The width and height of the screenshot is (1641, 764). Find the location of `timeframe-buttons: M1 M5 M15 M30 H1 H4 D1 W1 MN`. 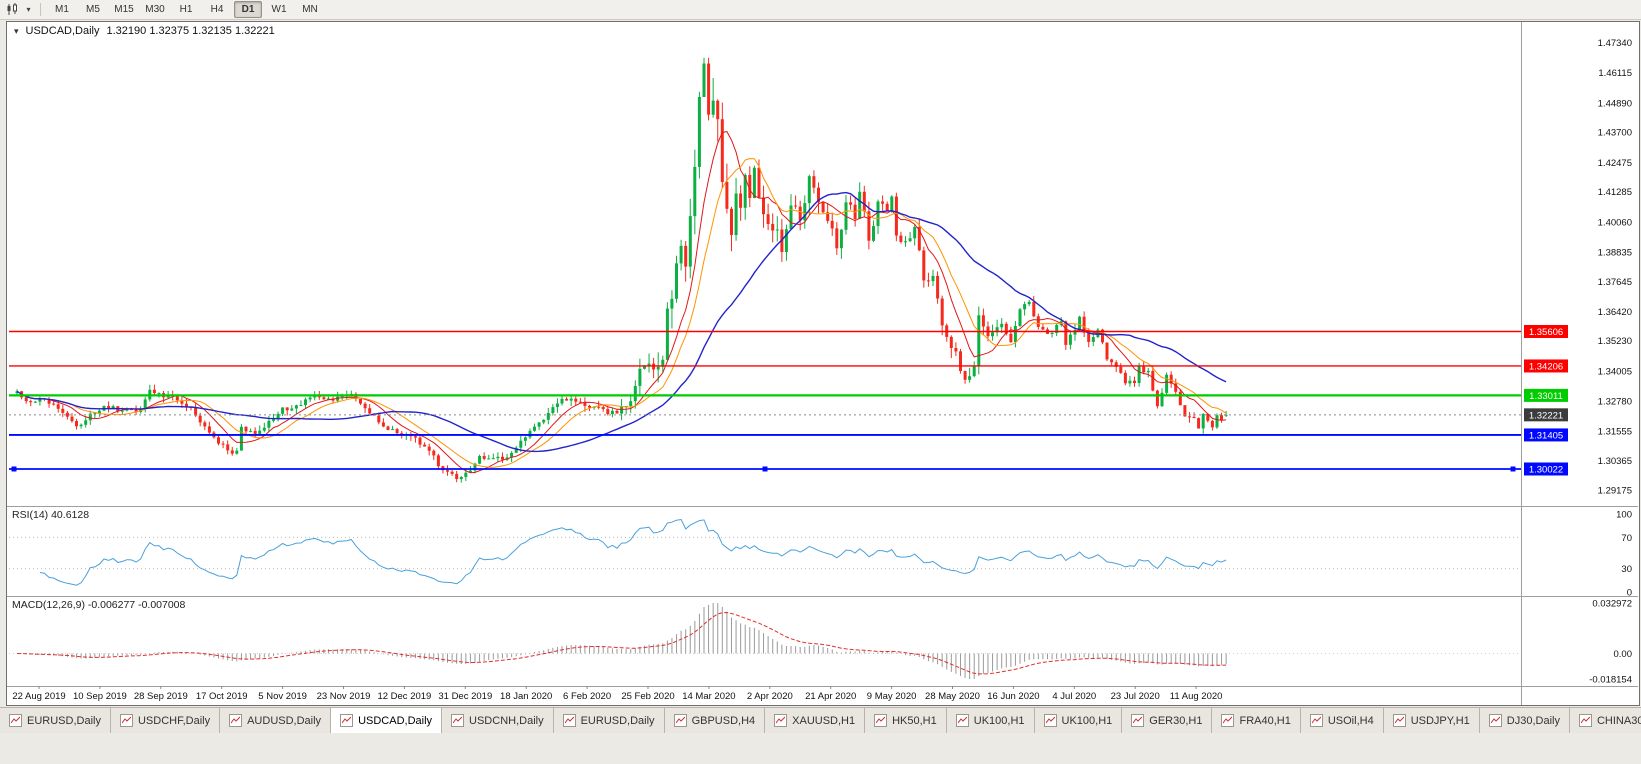

timeframe-buttons: M1 M5 M15 M30 H1 H4 D1 W1 MN is located at coordinates (186, 9).